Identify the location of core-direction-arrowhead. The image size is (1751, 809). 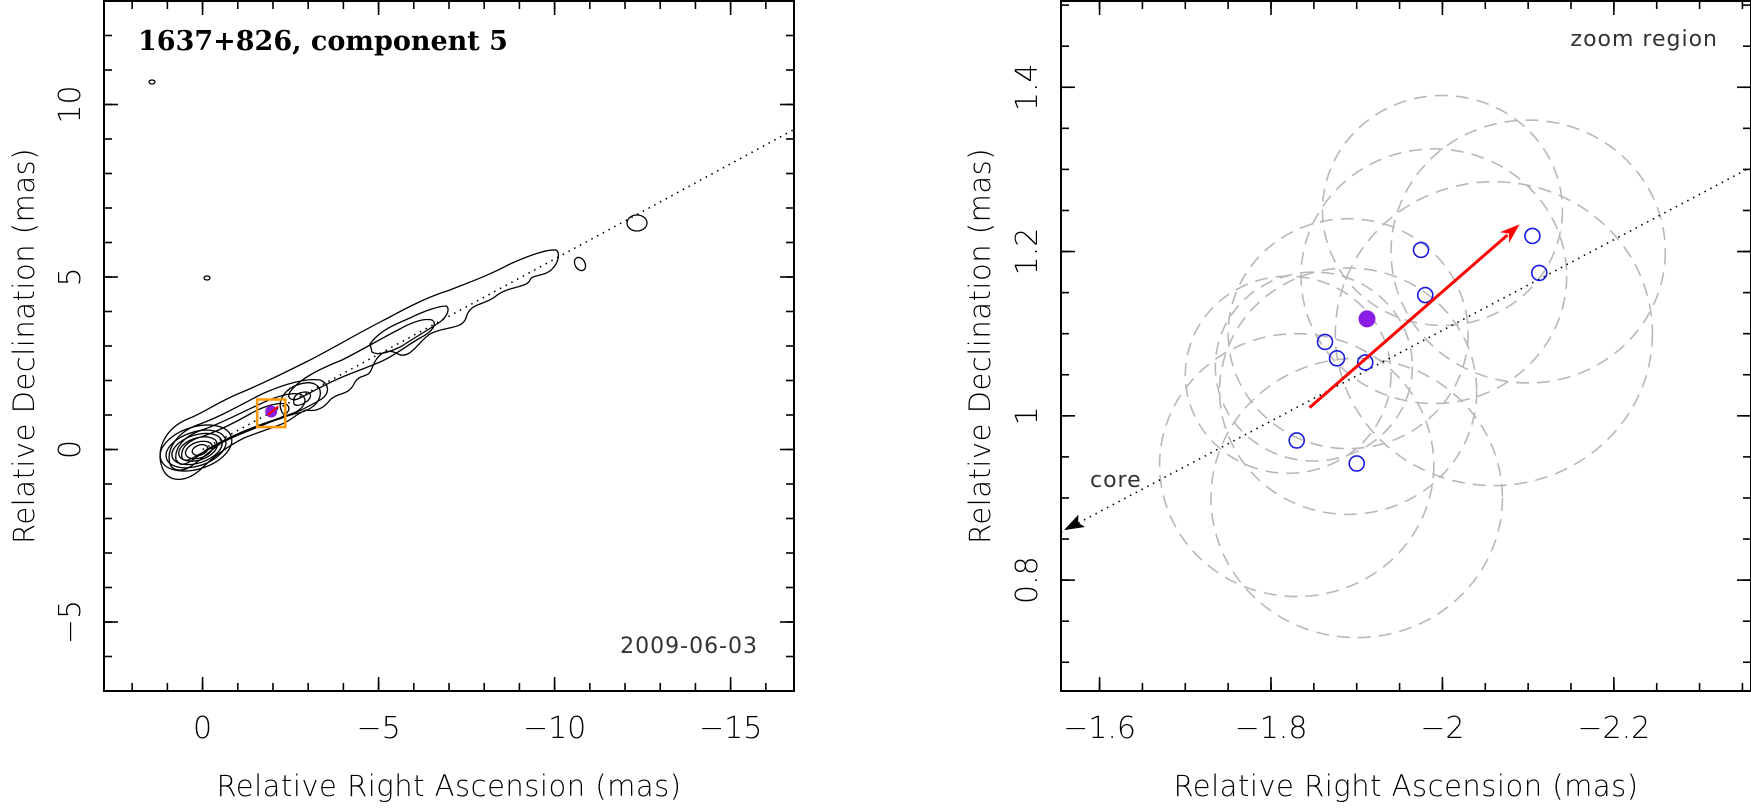
(1074, 522).